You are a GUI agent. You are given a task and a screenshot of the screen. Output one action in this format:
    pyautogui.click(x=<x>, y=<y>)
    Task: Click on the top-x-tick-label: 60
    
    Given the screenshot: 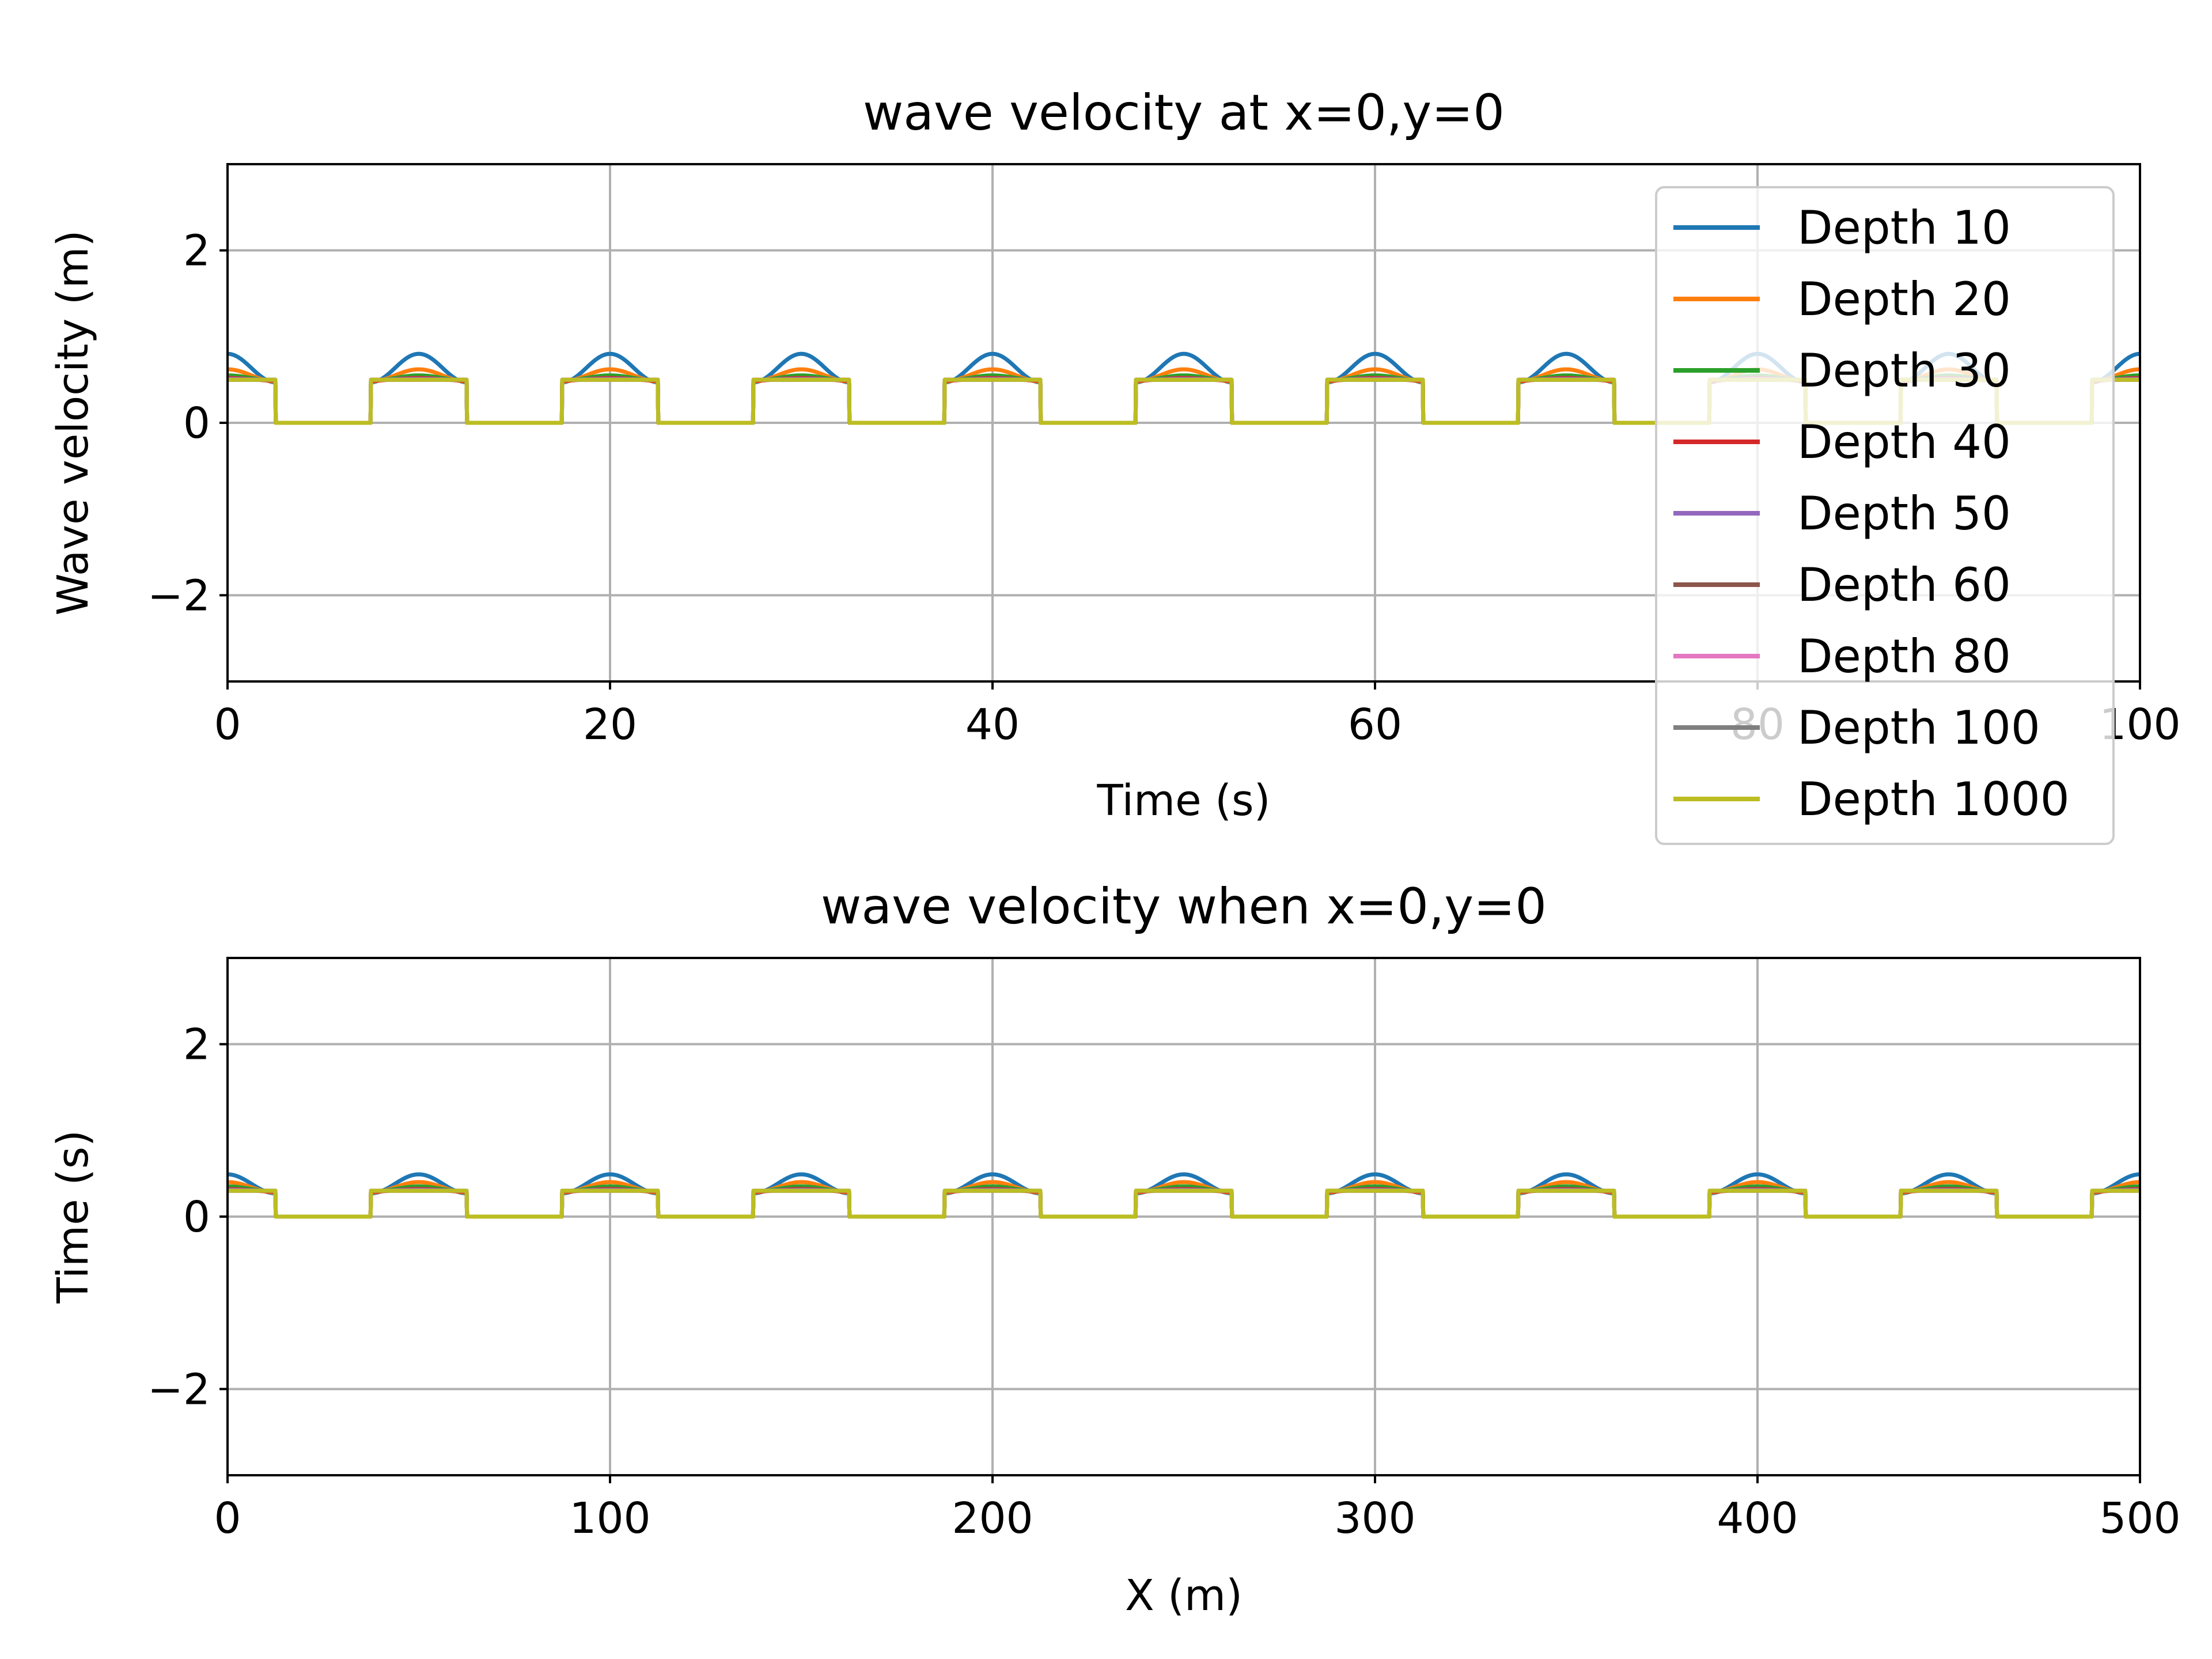 What is the action you would take?
    pyautogui.click(x=1375, y=724)
    